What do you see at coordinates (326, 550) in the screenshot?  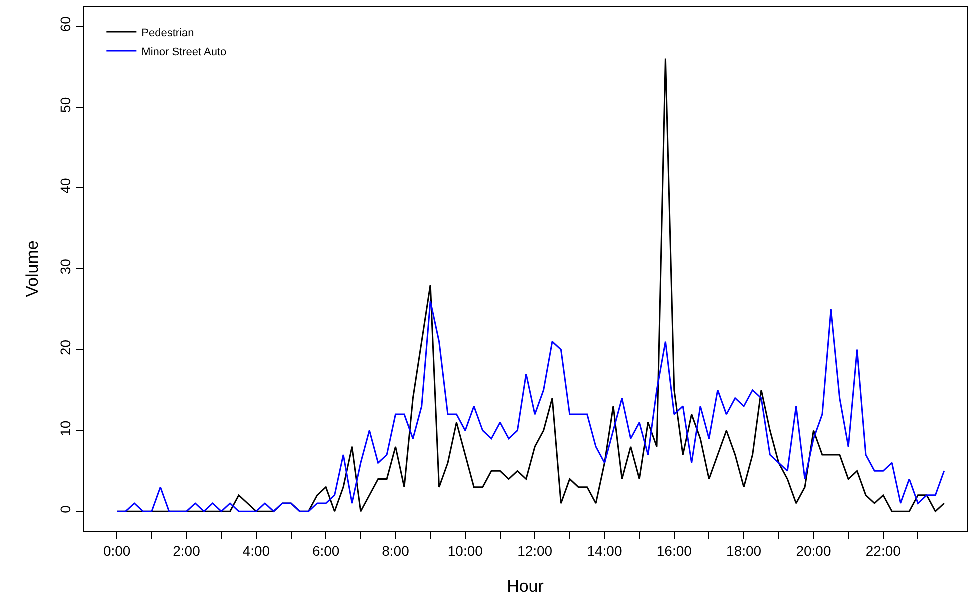 I see `x-tick-label: 6:00` at bounding box center [326, 550].